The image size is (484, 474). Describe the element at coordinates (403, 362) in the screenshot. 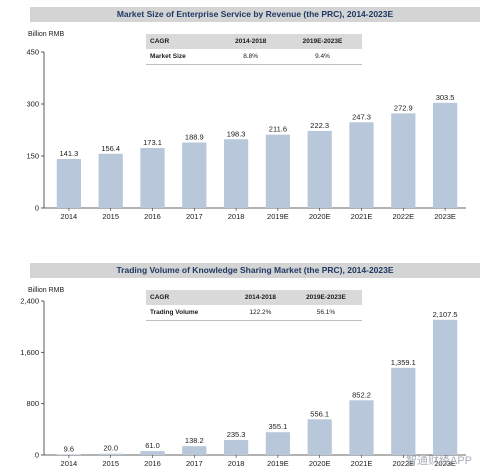

I see `data-label: 1,359.1` at that location.